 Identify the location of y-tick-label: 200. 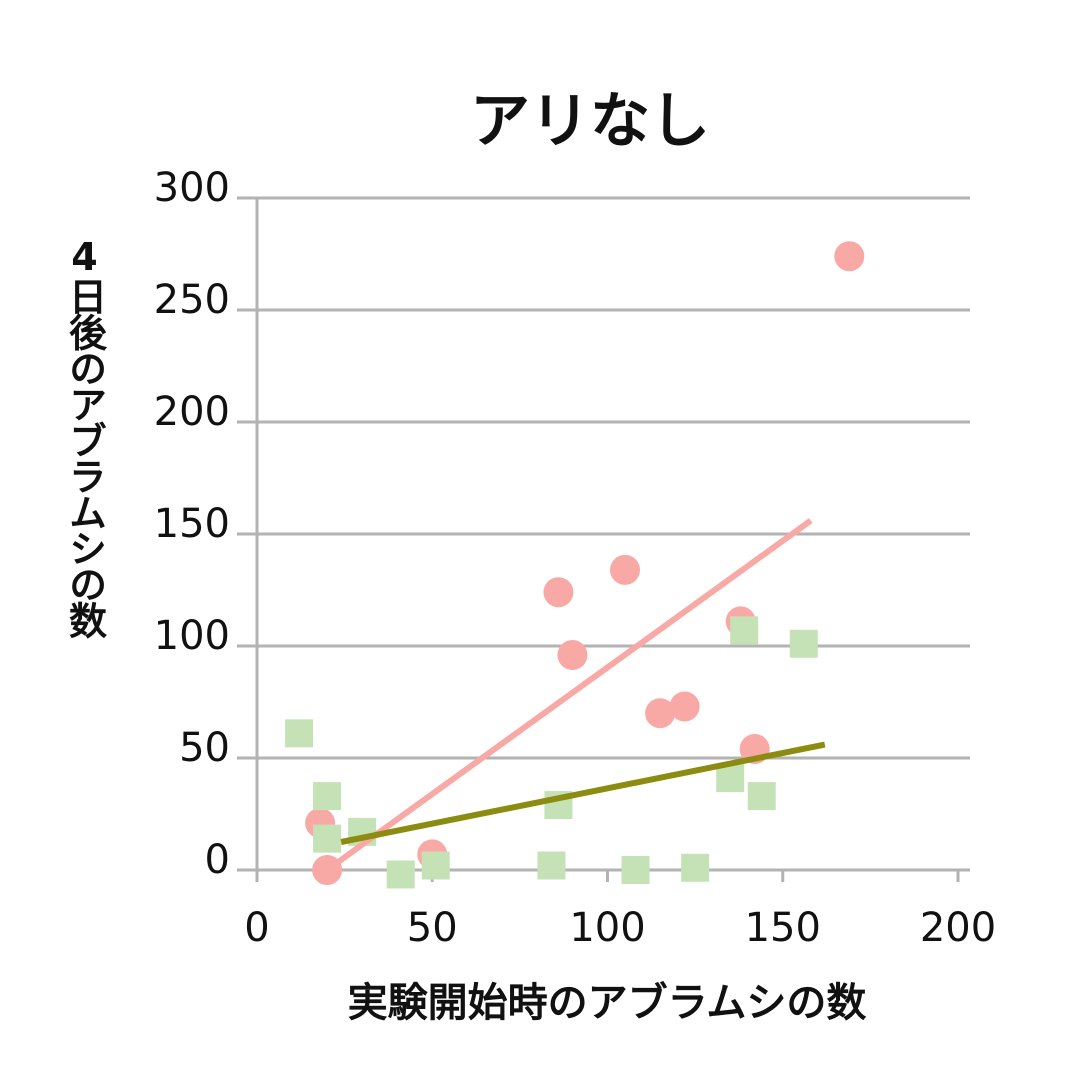
(192, 412).